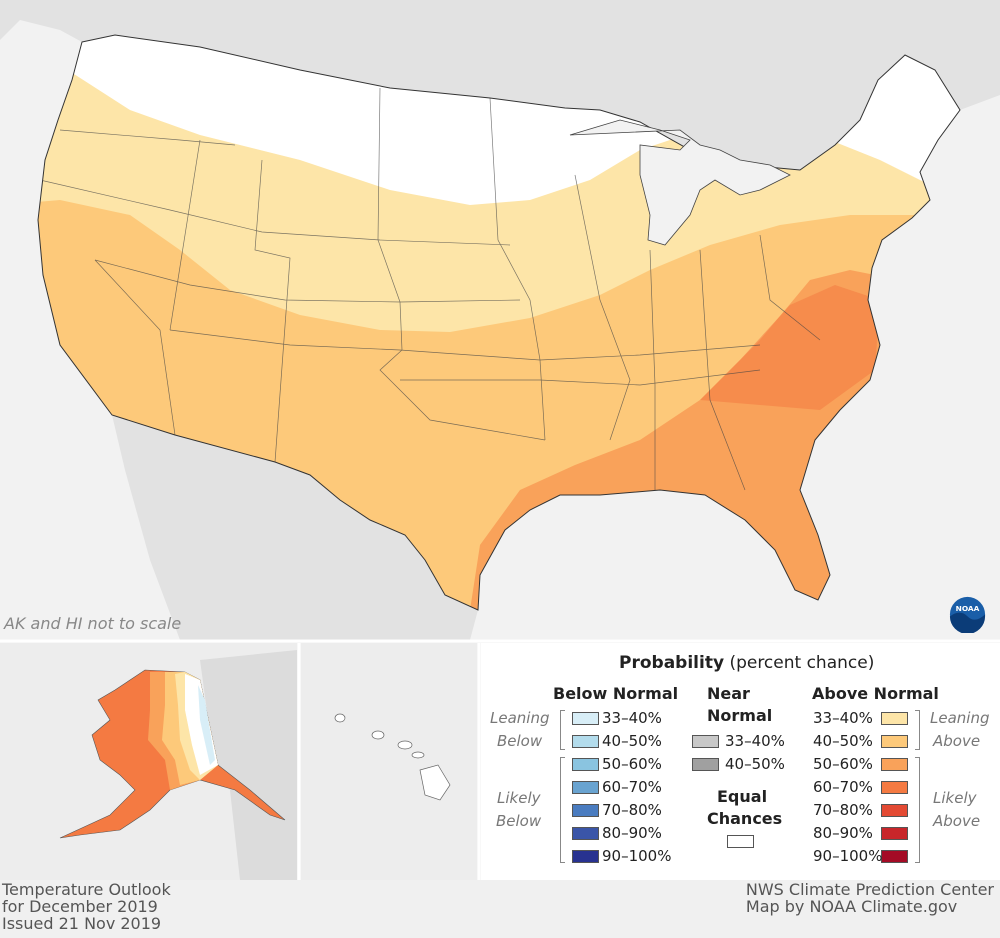 The image size is (1000, 938). Describe the element at coordinates (869, 889) in the screenshot. I see `map-credit-line-1: NWS Climate Prediction Center` at that location.